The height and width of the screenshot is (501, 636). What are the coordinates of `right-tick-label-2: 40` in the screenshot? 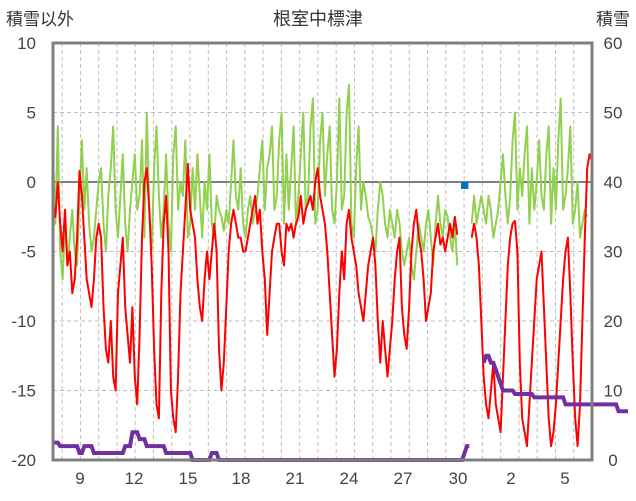 It's located at (613, 182).